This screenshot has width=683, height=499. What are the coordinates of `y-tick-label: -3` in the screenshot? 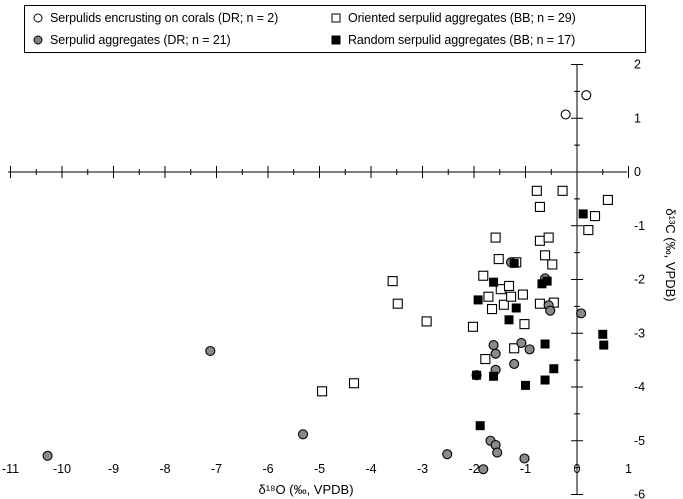 It's located at (639, 333).